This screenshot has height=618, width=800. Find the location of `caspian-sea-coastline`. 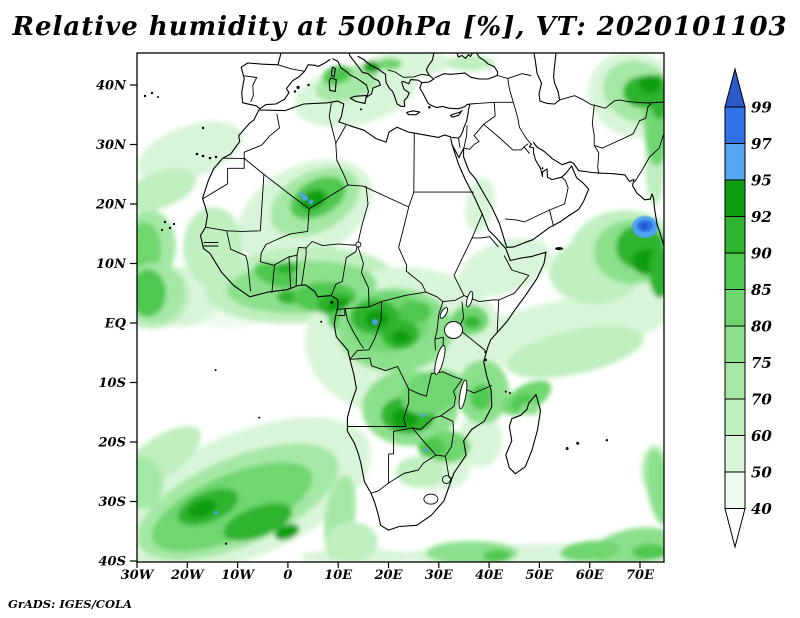

caspian-sea-coastline is located at coordinates (547, 79).